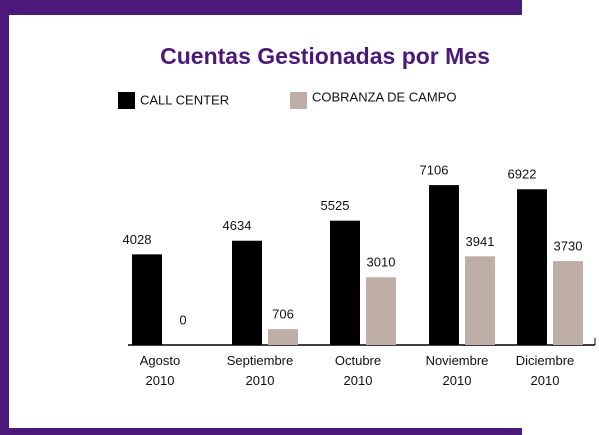 Image resolution: width=599 pixels, height=435 pixels. I want to click on value-label: 4028, so click(137, 239).